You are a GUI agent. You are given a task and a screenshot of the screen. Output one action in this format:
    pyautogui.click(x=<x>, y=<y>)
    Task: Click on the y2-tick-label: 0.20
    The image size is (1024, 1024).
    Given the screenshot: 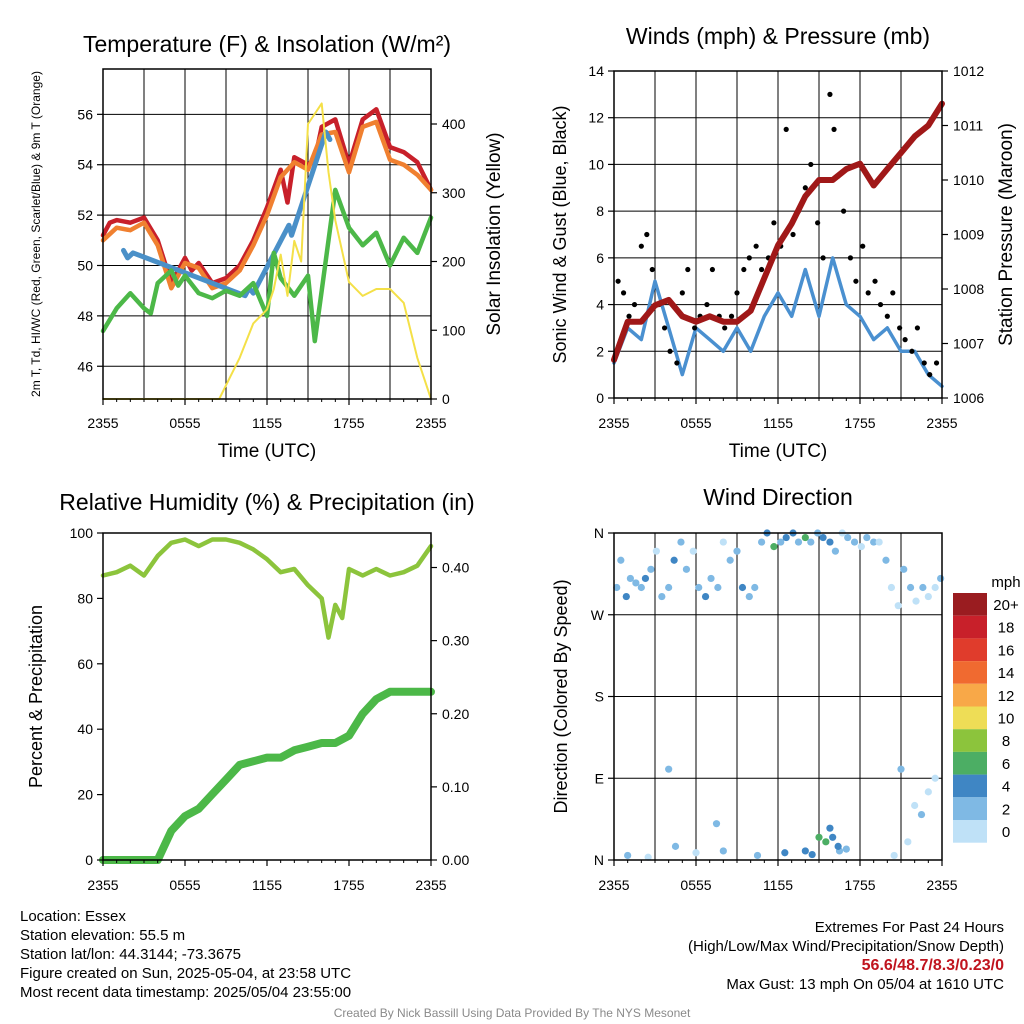 What is the action you would take?
    pyautogui.click(x=455, y=714)
    